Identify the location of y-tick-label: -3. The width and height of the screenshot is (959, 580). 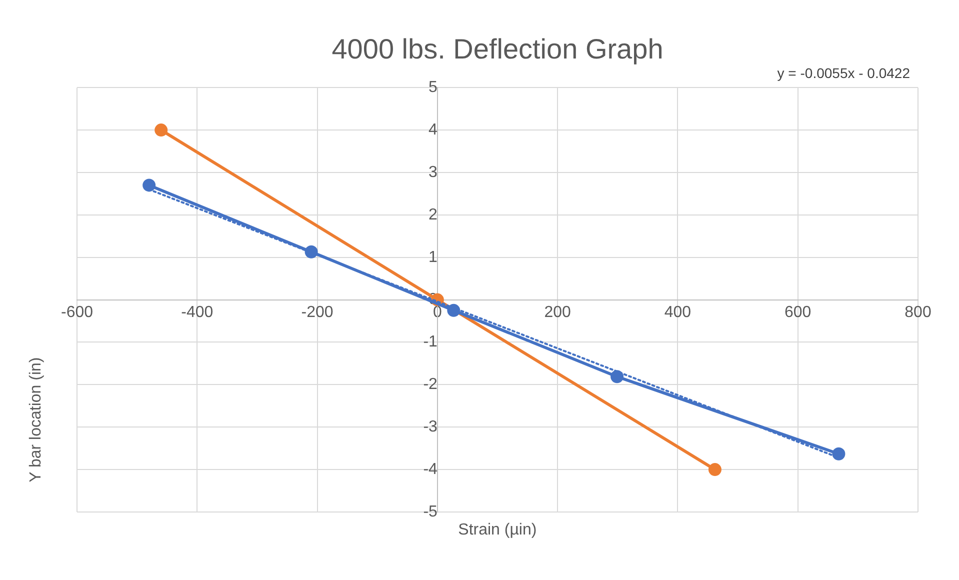
(430, 427).